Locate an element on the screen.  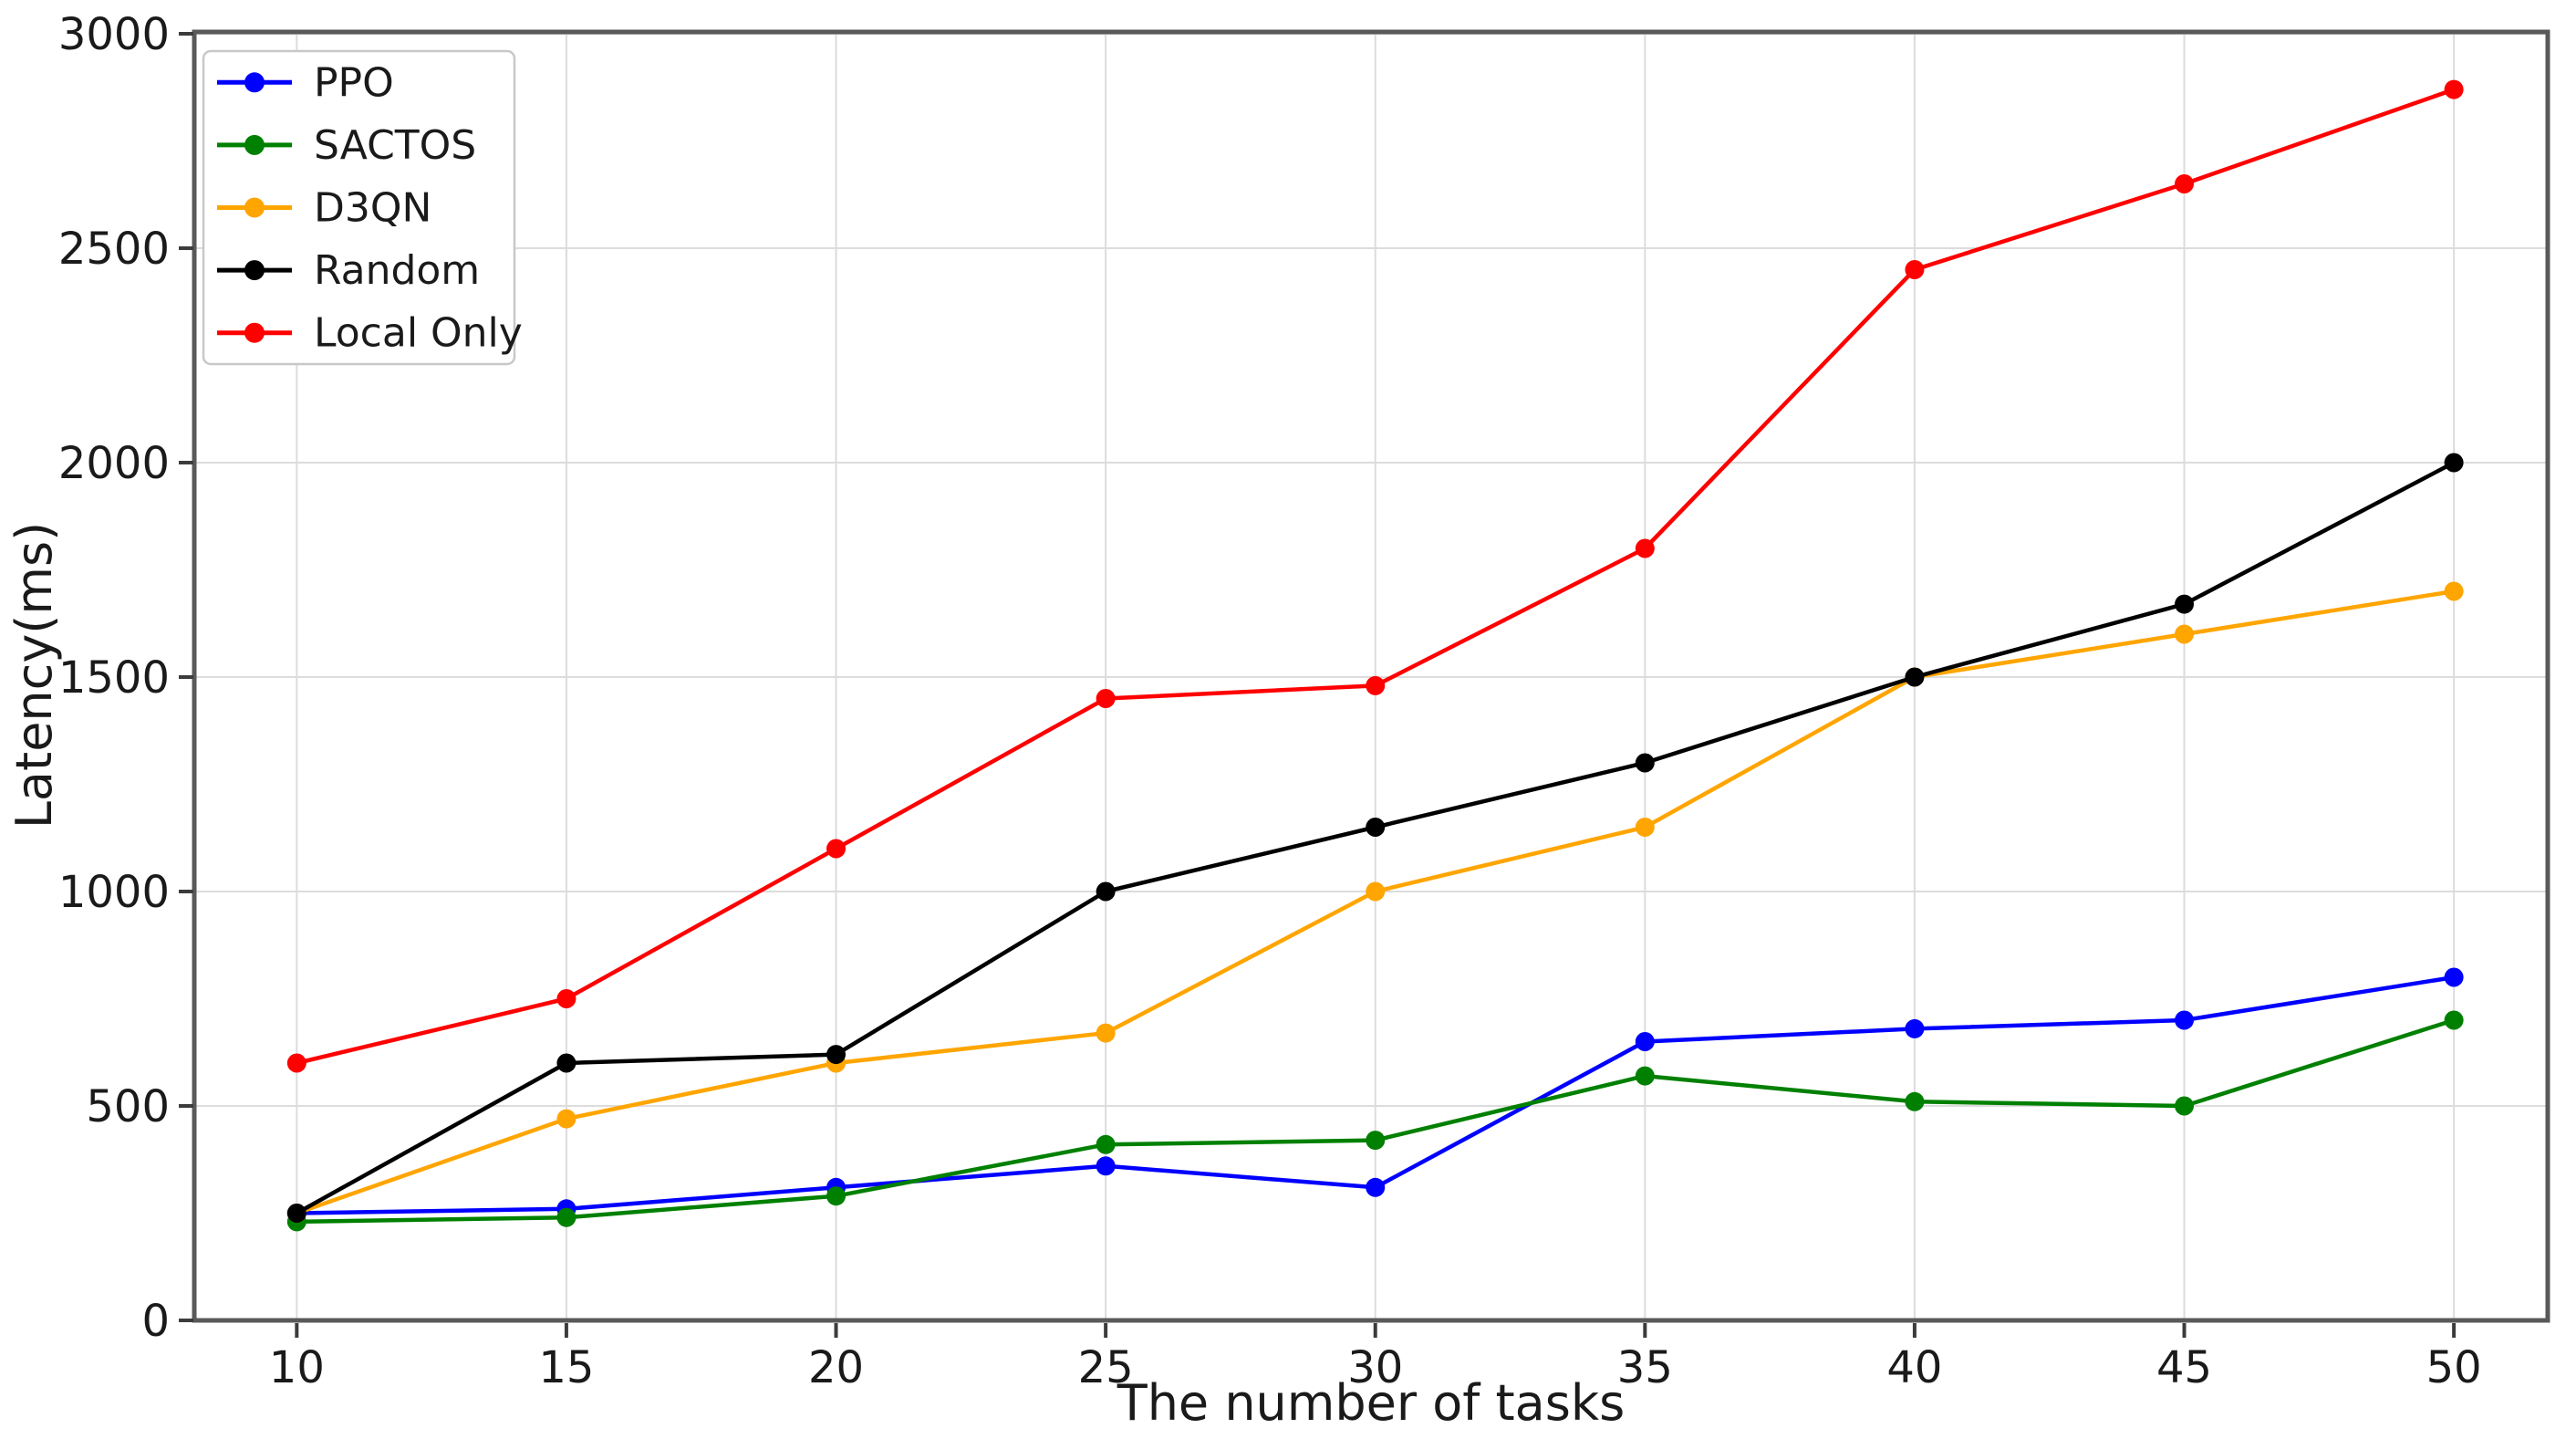
legend-item: Local Only is located at coordinates (370, 333).